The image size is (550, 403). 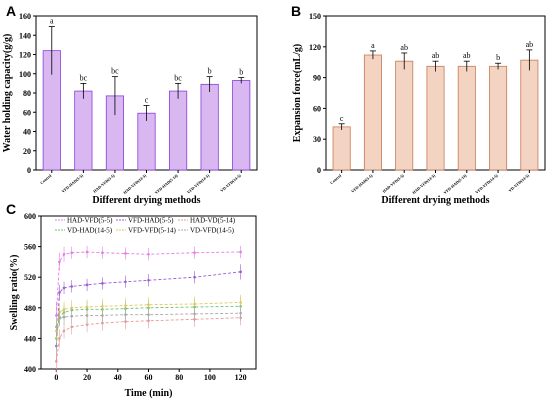 What do you see at coordinates (25, 74) in the screenshot?
I see `y-tick-label: 100` at bounding box center [25, 74].